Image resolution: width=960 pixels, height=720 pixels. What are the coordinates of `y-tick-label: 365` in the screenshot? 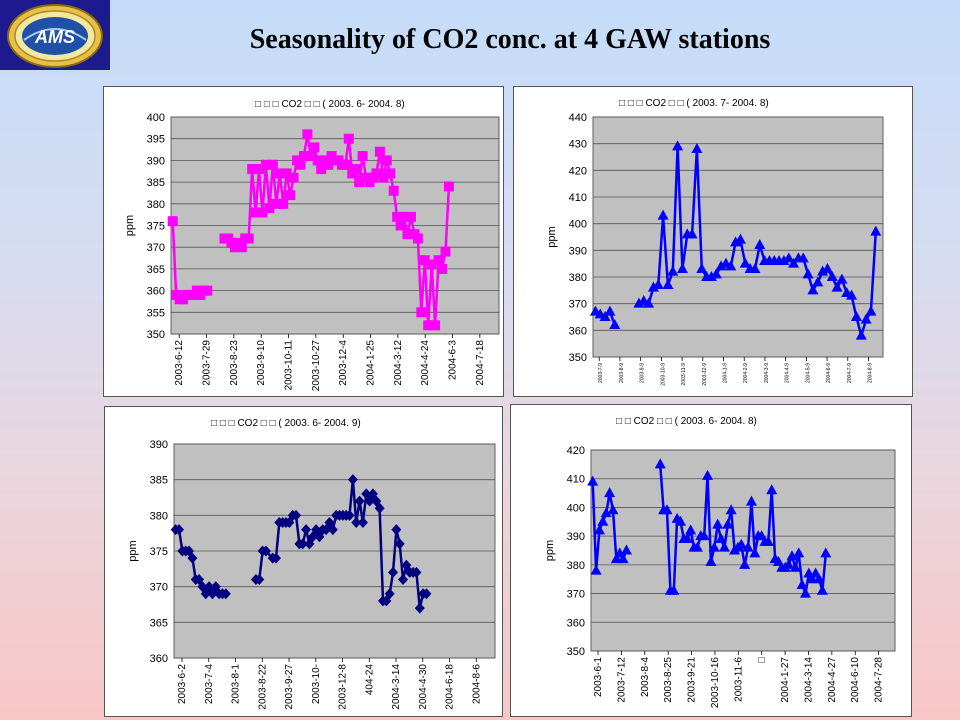 It's located at (156, 270).